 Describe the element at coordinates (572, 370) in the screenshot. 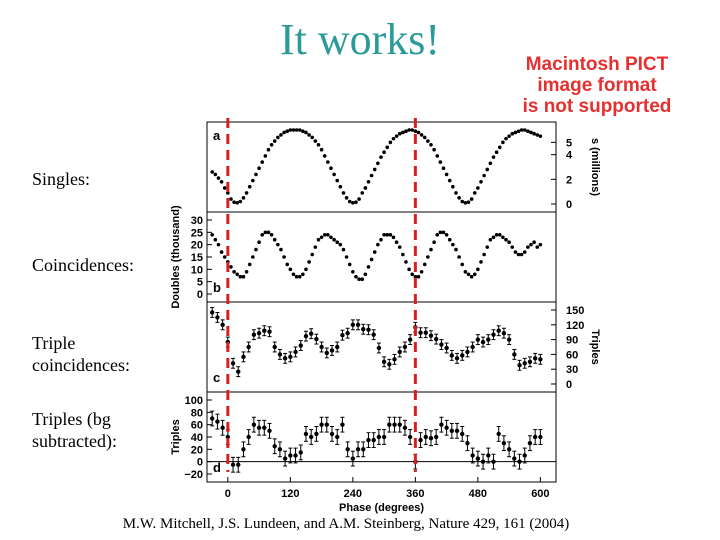

I see `right-y-tick-label: 30` at that location.